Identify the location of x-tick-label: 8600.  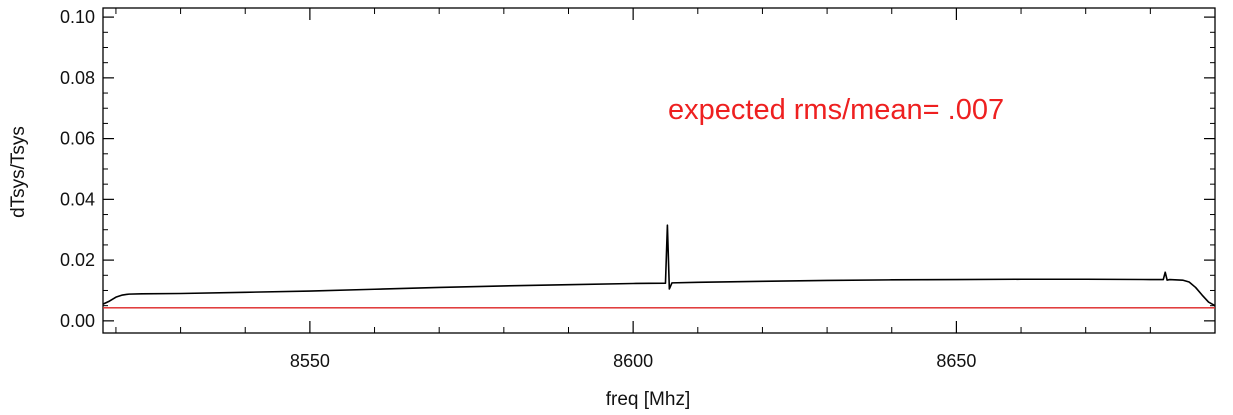
(633, 361).